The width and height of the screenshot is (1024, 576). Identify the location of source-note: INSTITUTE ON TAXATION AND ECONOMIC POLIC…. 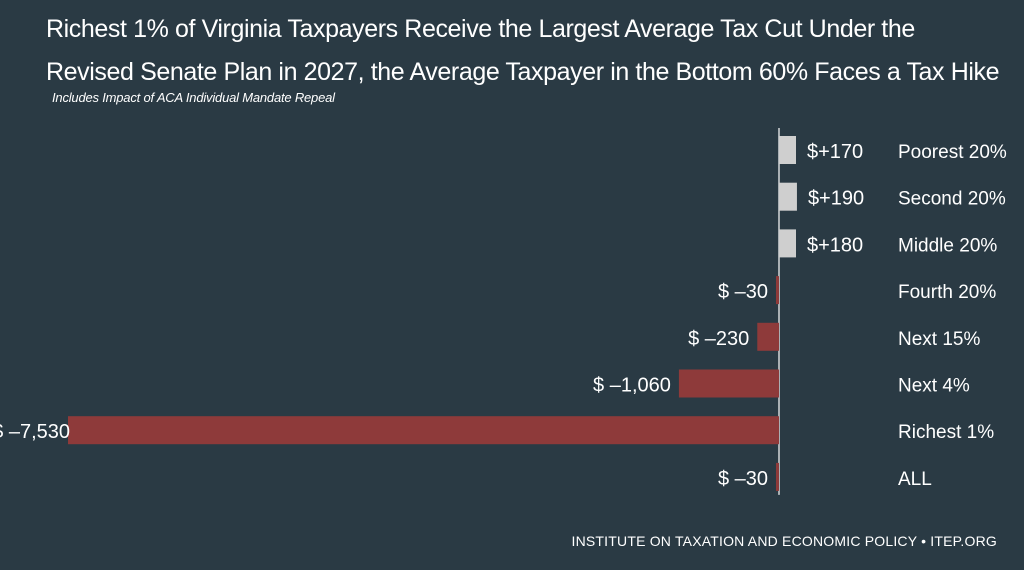
(784, 541).